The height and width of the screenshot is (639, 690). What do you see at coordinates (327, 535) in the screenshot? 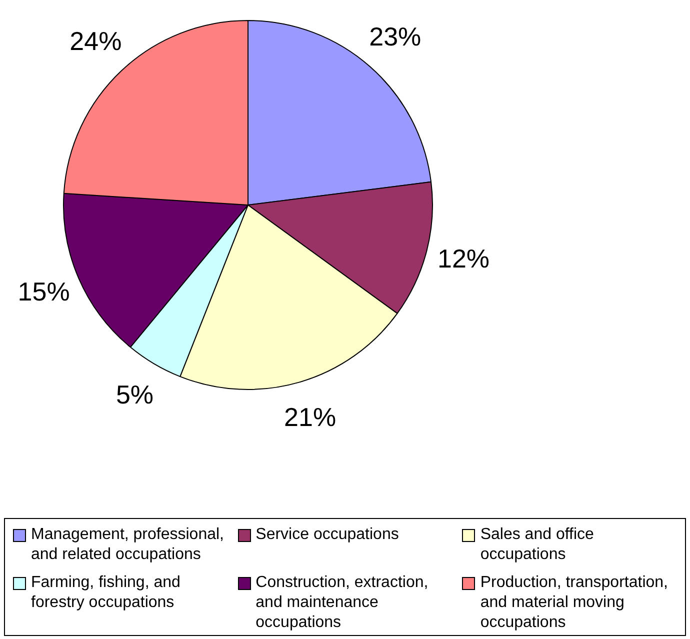
I see `legend-label: Service occupations` at bounding box center [327, 535].